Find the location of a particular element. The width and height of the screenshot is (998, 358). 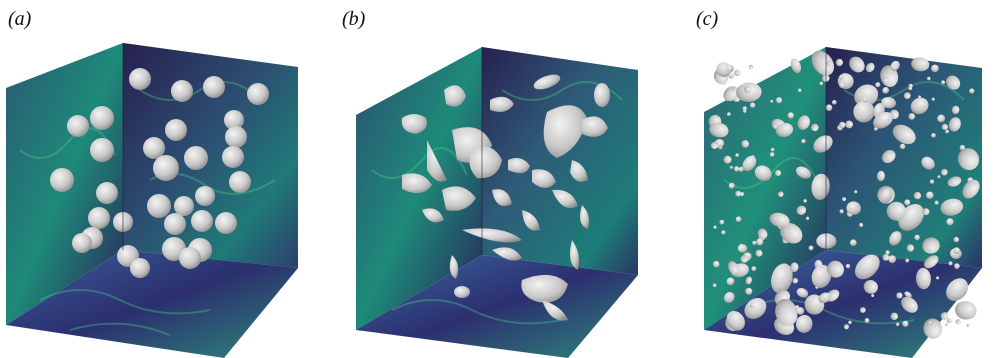

floor is located at coordinates (152, 304).